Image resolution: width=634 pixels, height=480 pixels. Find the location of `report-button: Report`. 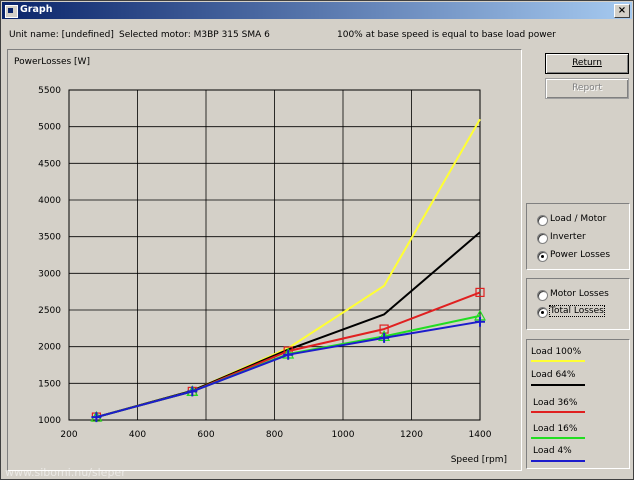

report-button: Report is located at coordinates (587, 88).